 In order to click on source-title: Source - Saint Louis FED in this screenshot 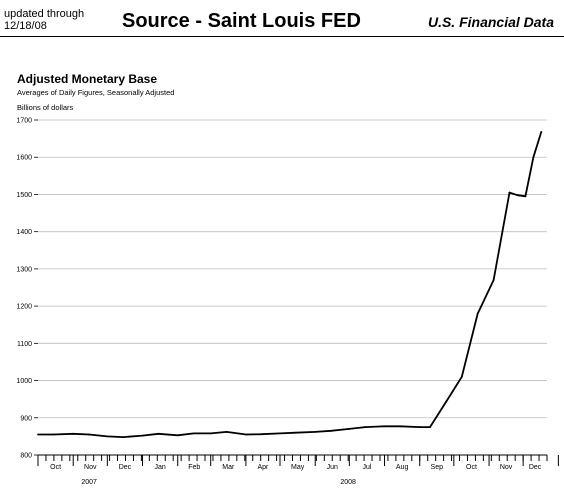, I will do `click(241, 21)`.